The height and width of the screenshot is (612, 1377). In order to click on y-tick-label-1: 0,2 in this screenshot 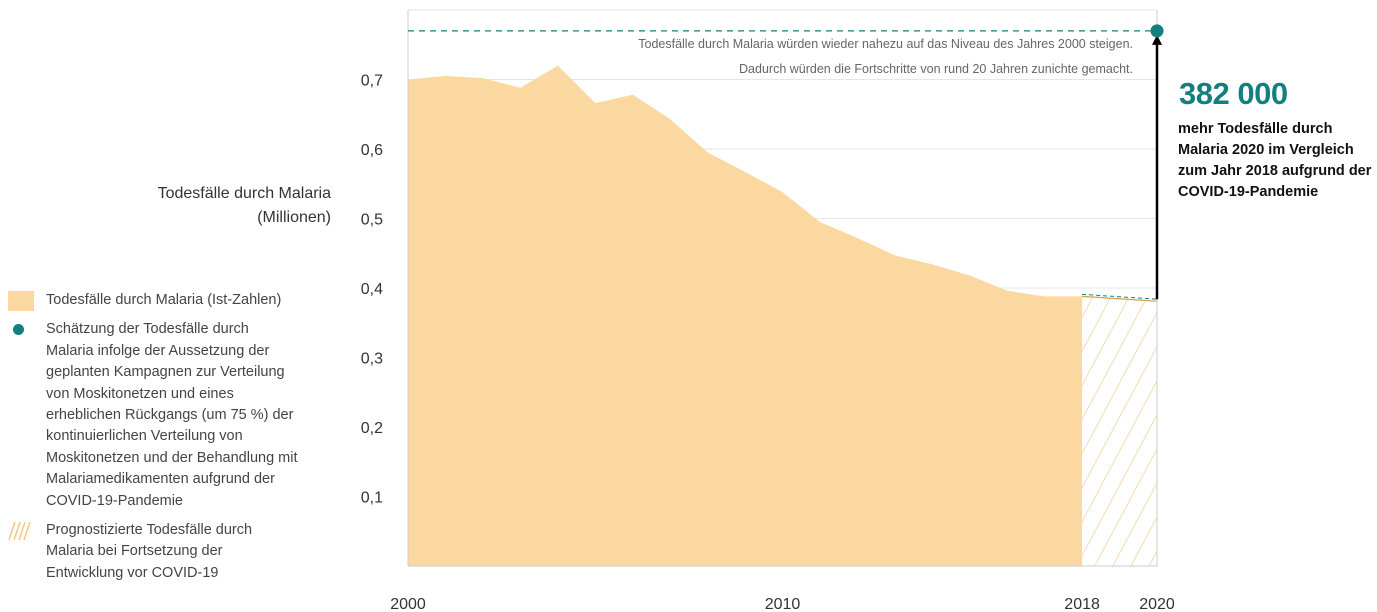, I will do `click(372, 428)`.